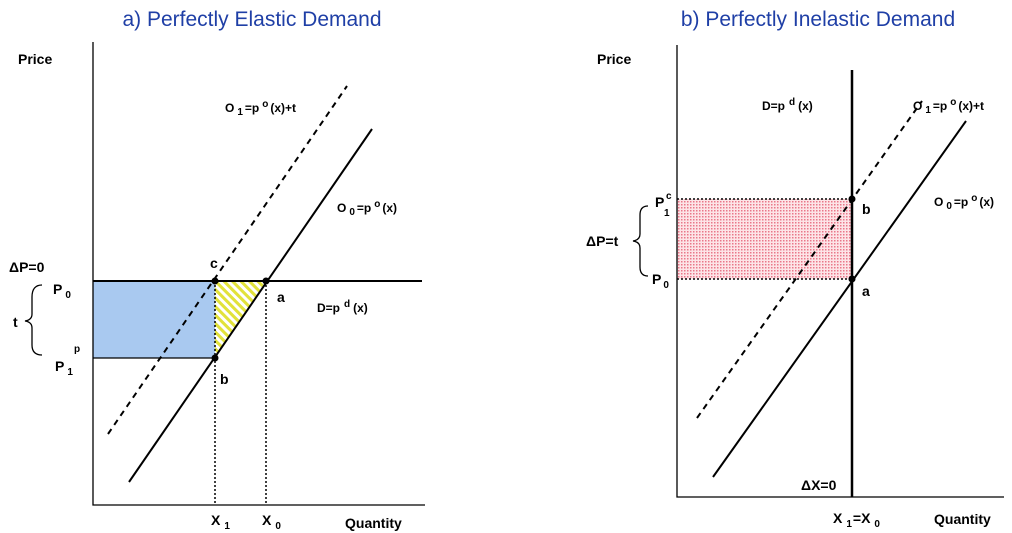  What do you see at coordinates (602, 241) in the screenshot?
I see `delta-p-t-label: ΔP=t` at bounding box center [602, 241].